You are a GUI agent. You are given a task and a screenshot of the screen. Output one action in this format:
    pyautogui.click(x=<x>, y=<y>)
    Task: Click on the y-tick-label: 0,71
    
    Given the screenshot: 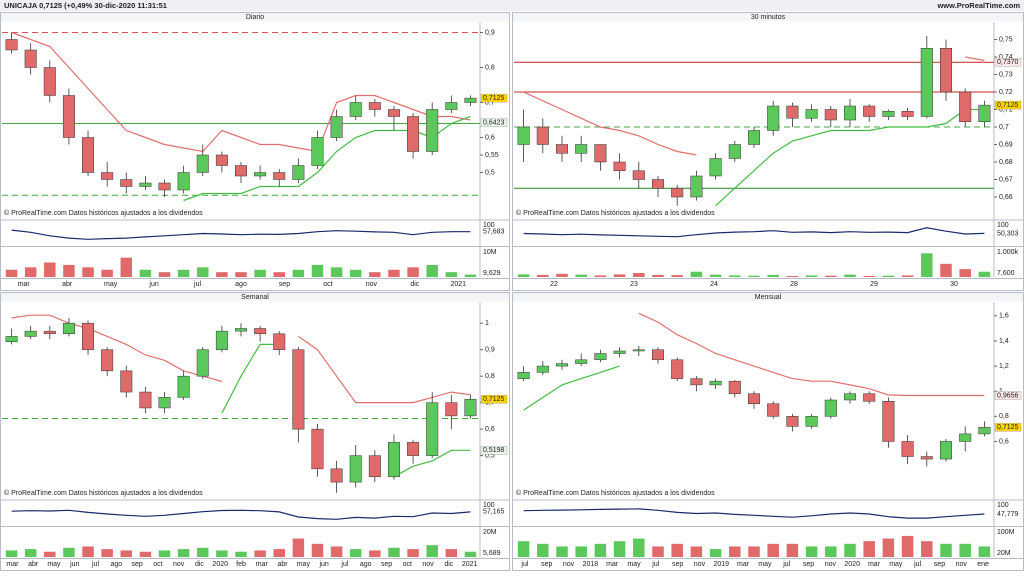 What is the action you would take?
    pyautogui.click(x=1006, y=109)
    